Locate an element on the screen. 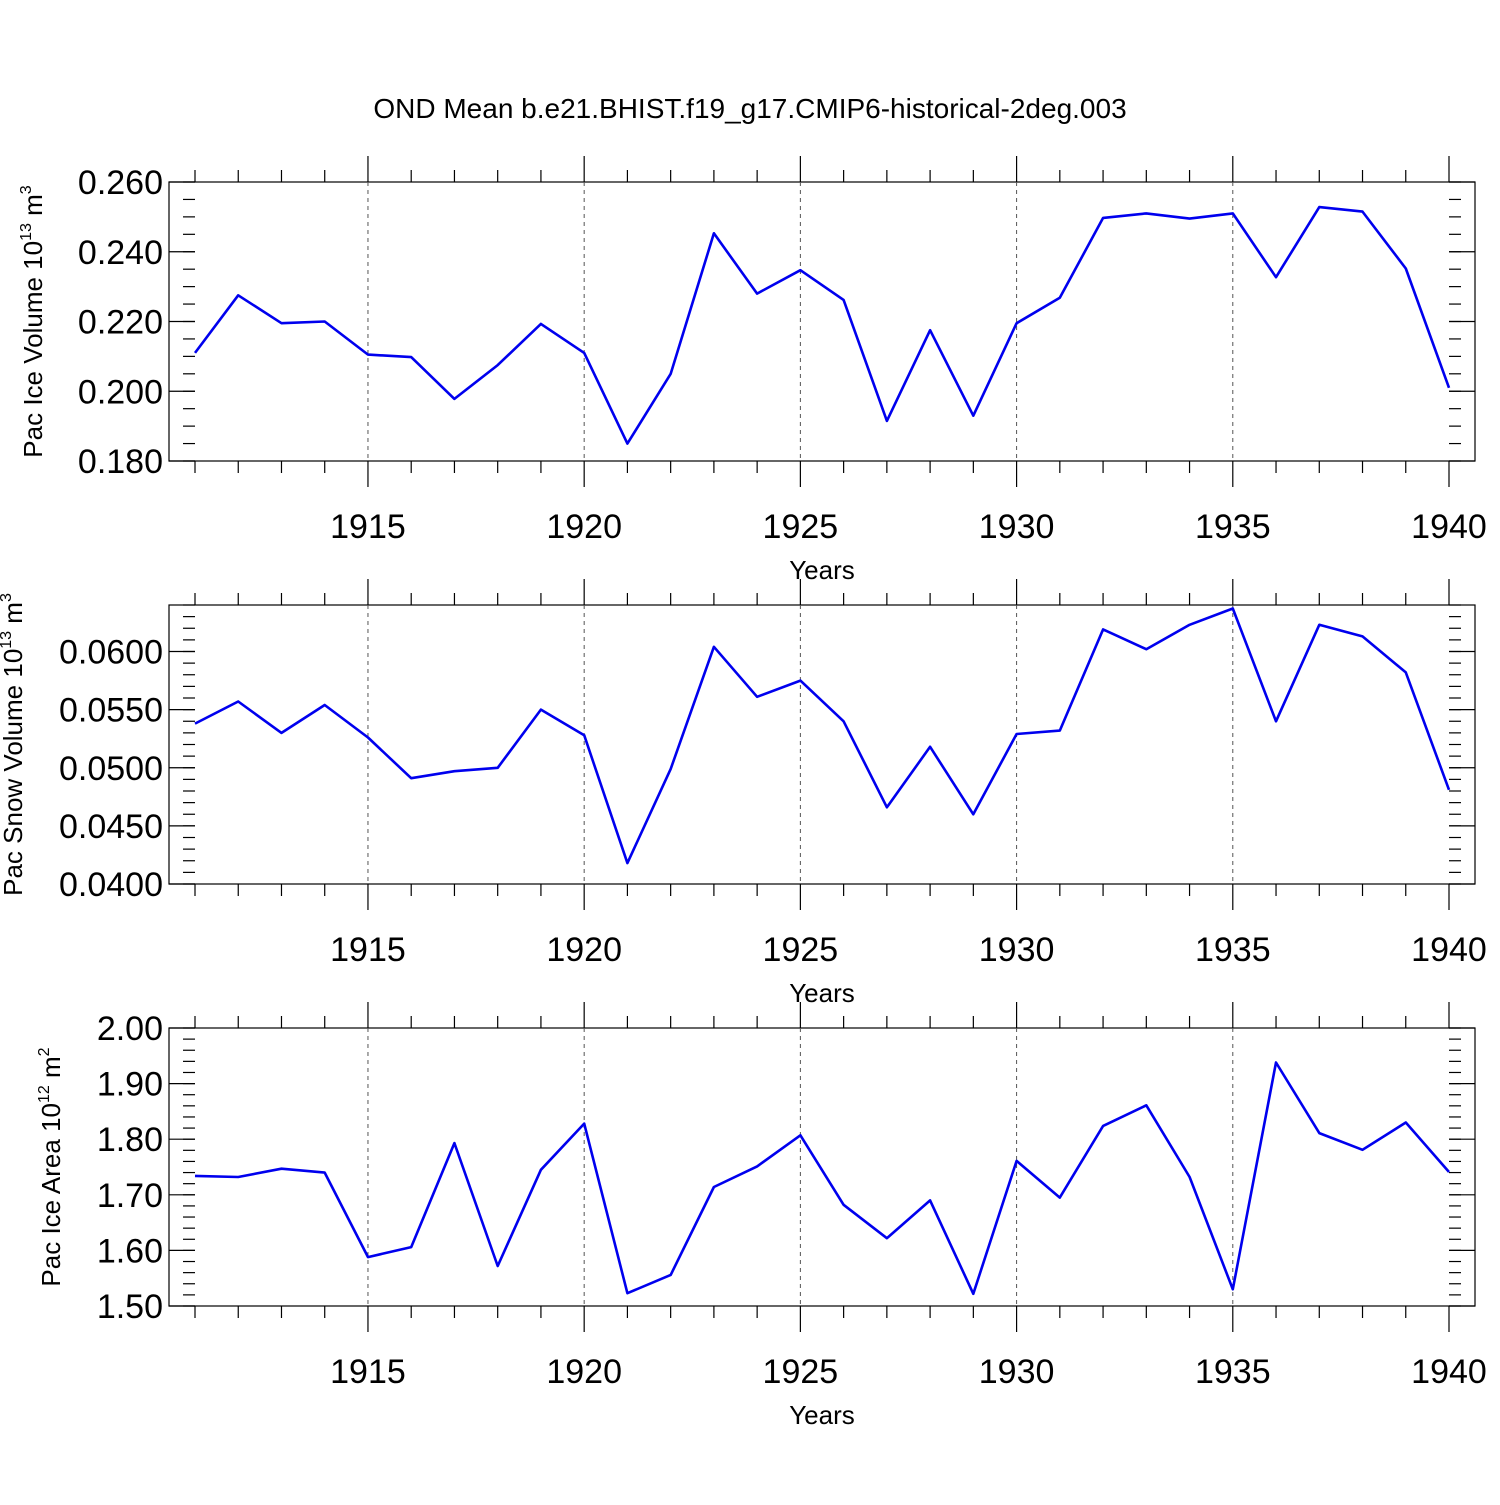  y-tick-label: 0.0600 is located at coordinates (111, 653).